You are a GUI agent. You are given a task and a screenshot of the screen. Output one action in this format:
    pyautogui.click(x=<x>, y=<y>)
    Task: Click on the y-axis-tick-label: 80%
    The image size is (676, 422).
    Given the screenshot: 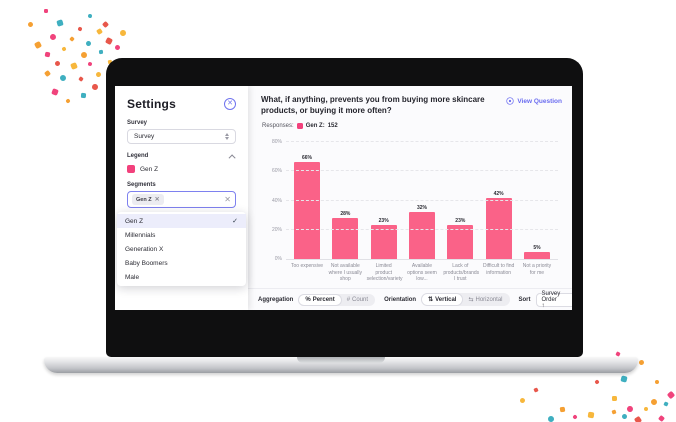 What is the action you would take?
    pyautogui.click(x=276, y=142)
    